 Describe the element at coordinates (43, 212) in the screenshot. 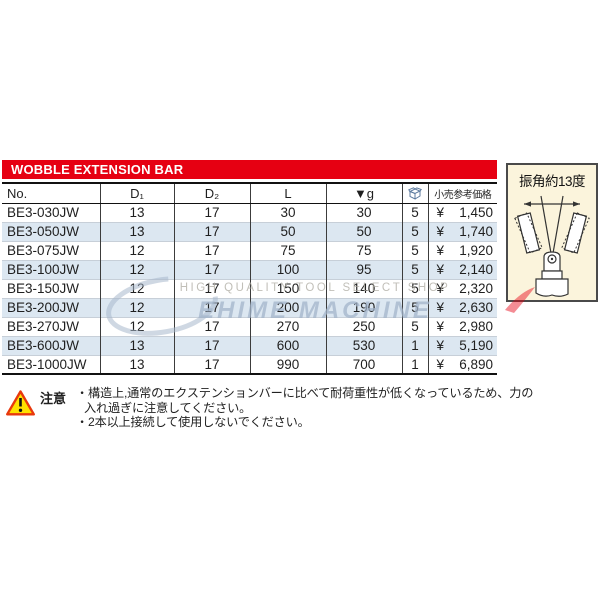

I see `cell-model-no: BE3-030JW` at that location.